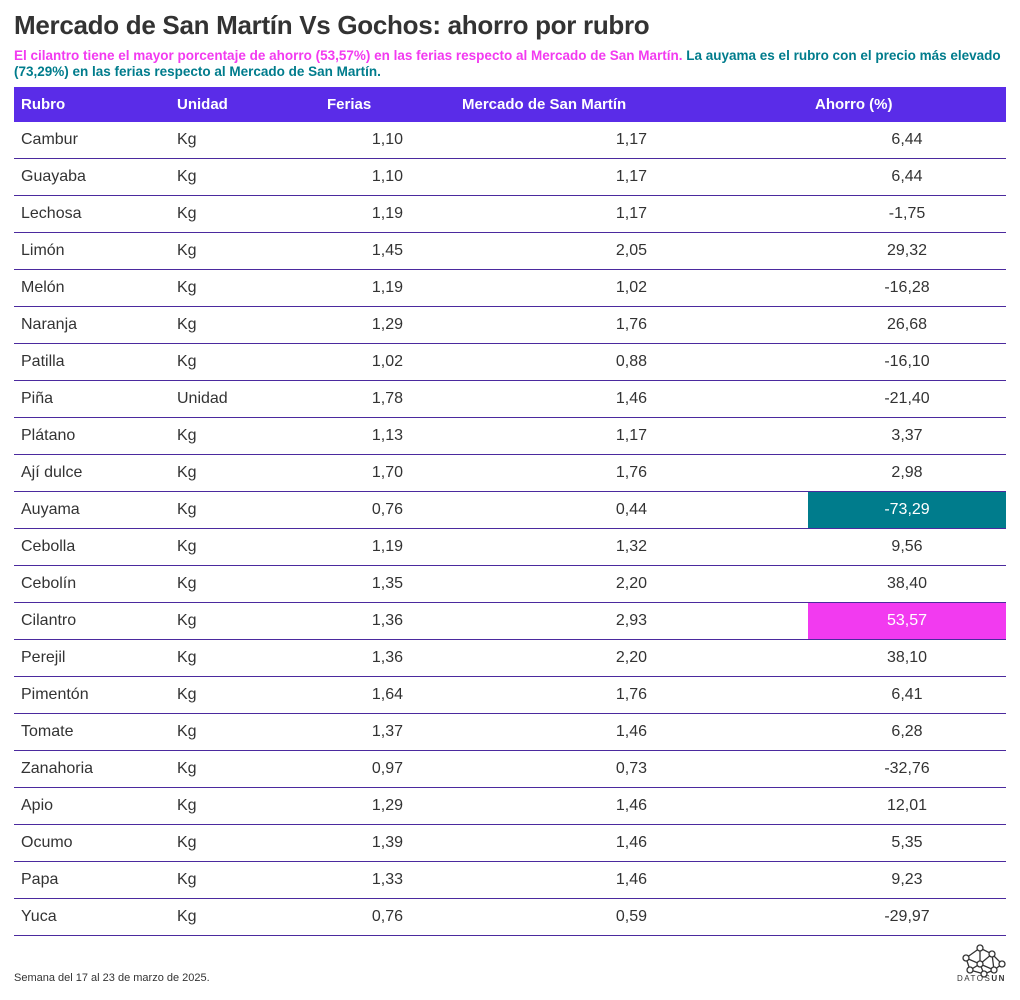 The image size is (1020, 1000). I want to click on table-cell: Lechosa, so click(92, 214).